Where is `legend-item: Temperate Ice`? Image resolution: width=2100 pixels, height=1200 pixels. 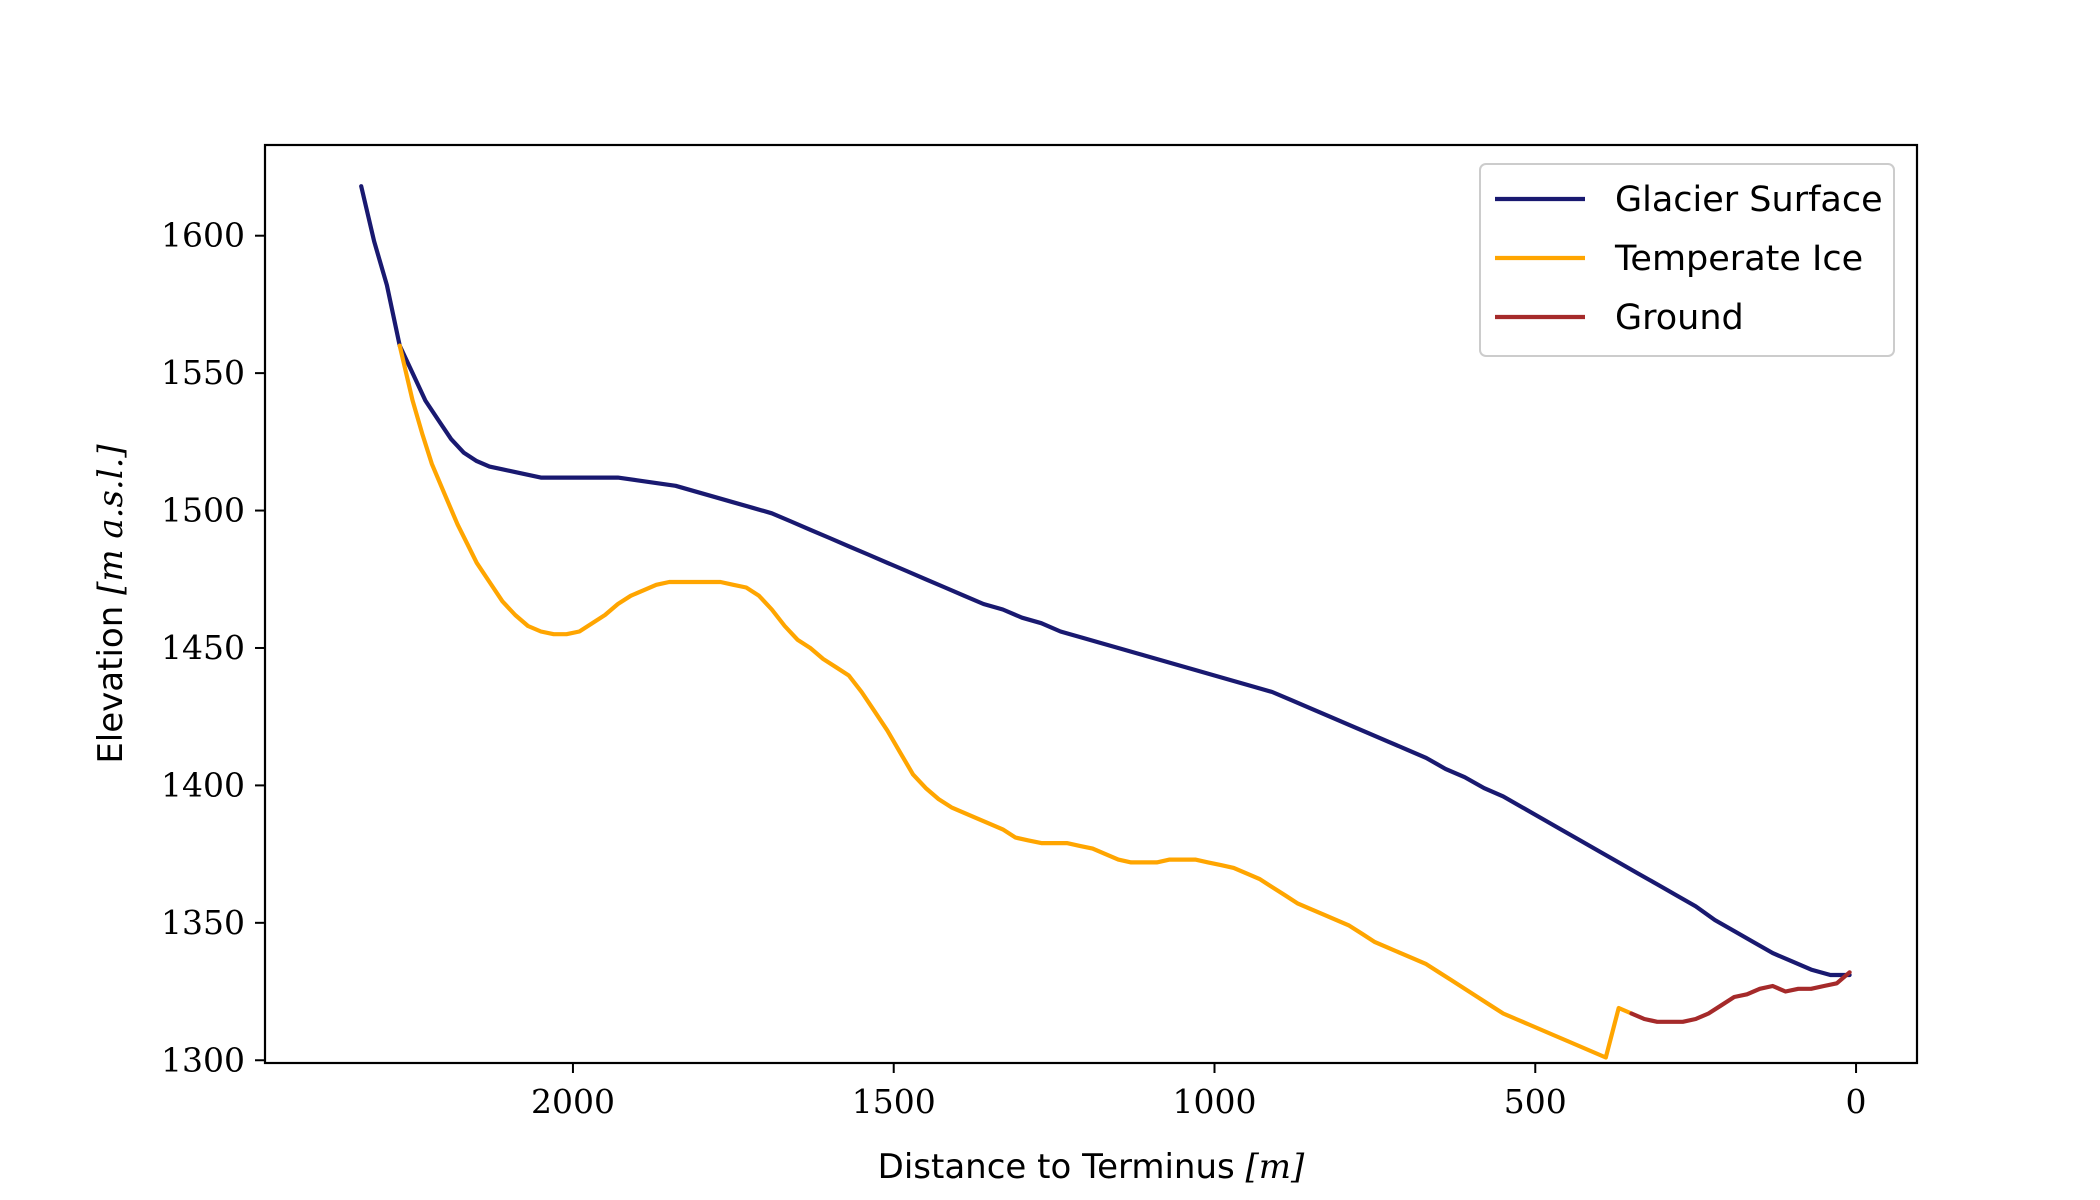
legend-item: Temperate Ice is located at coordinates (1679, 259).